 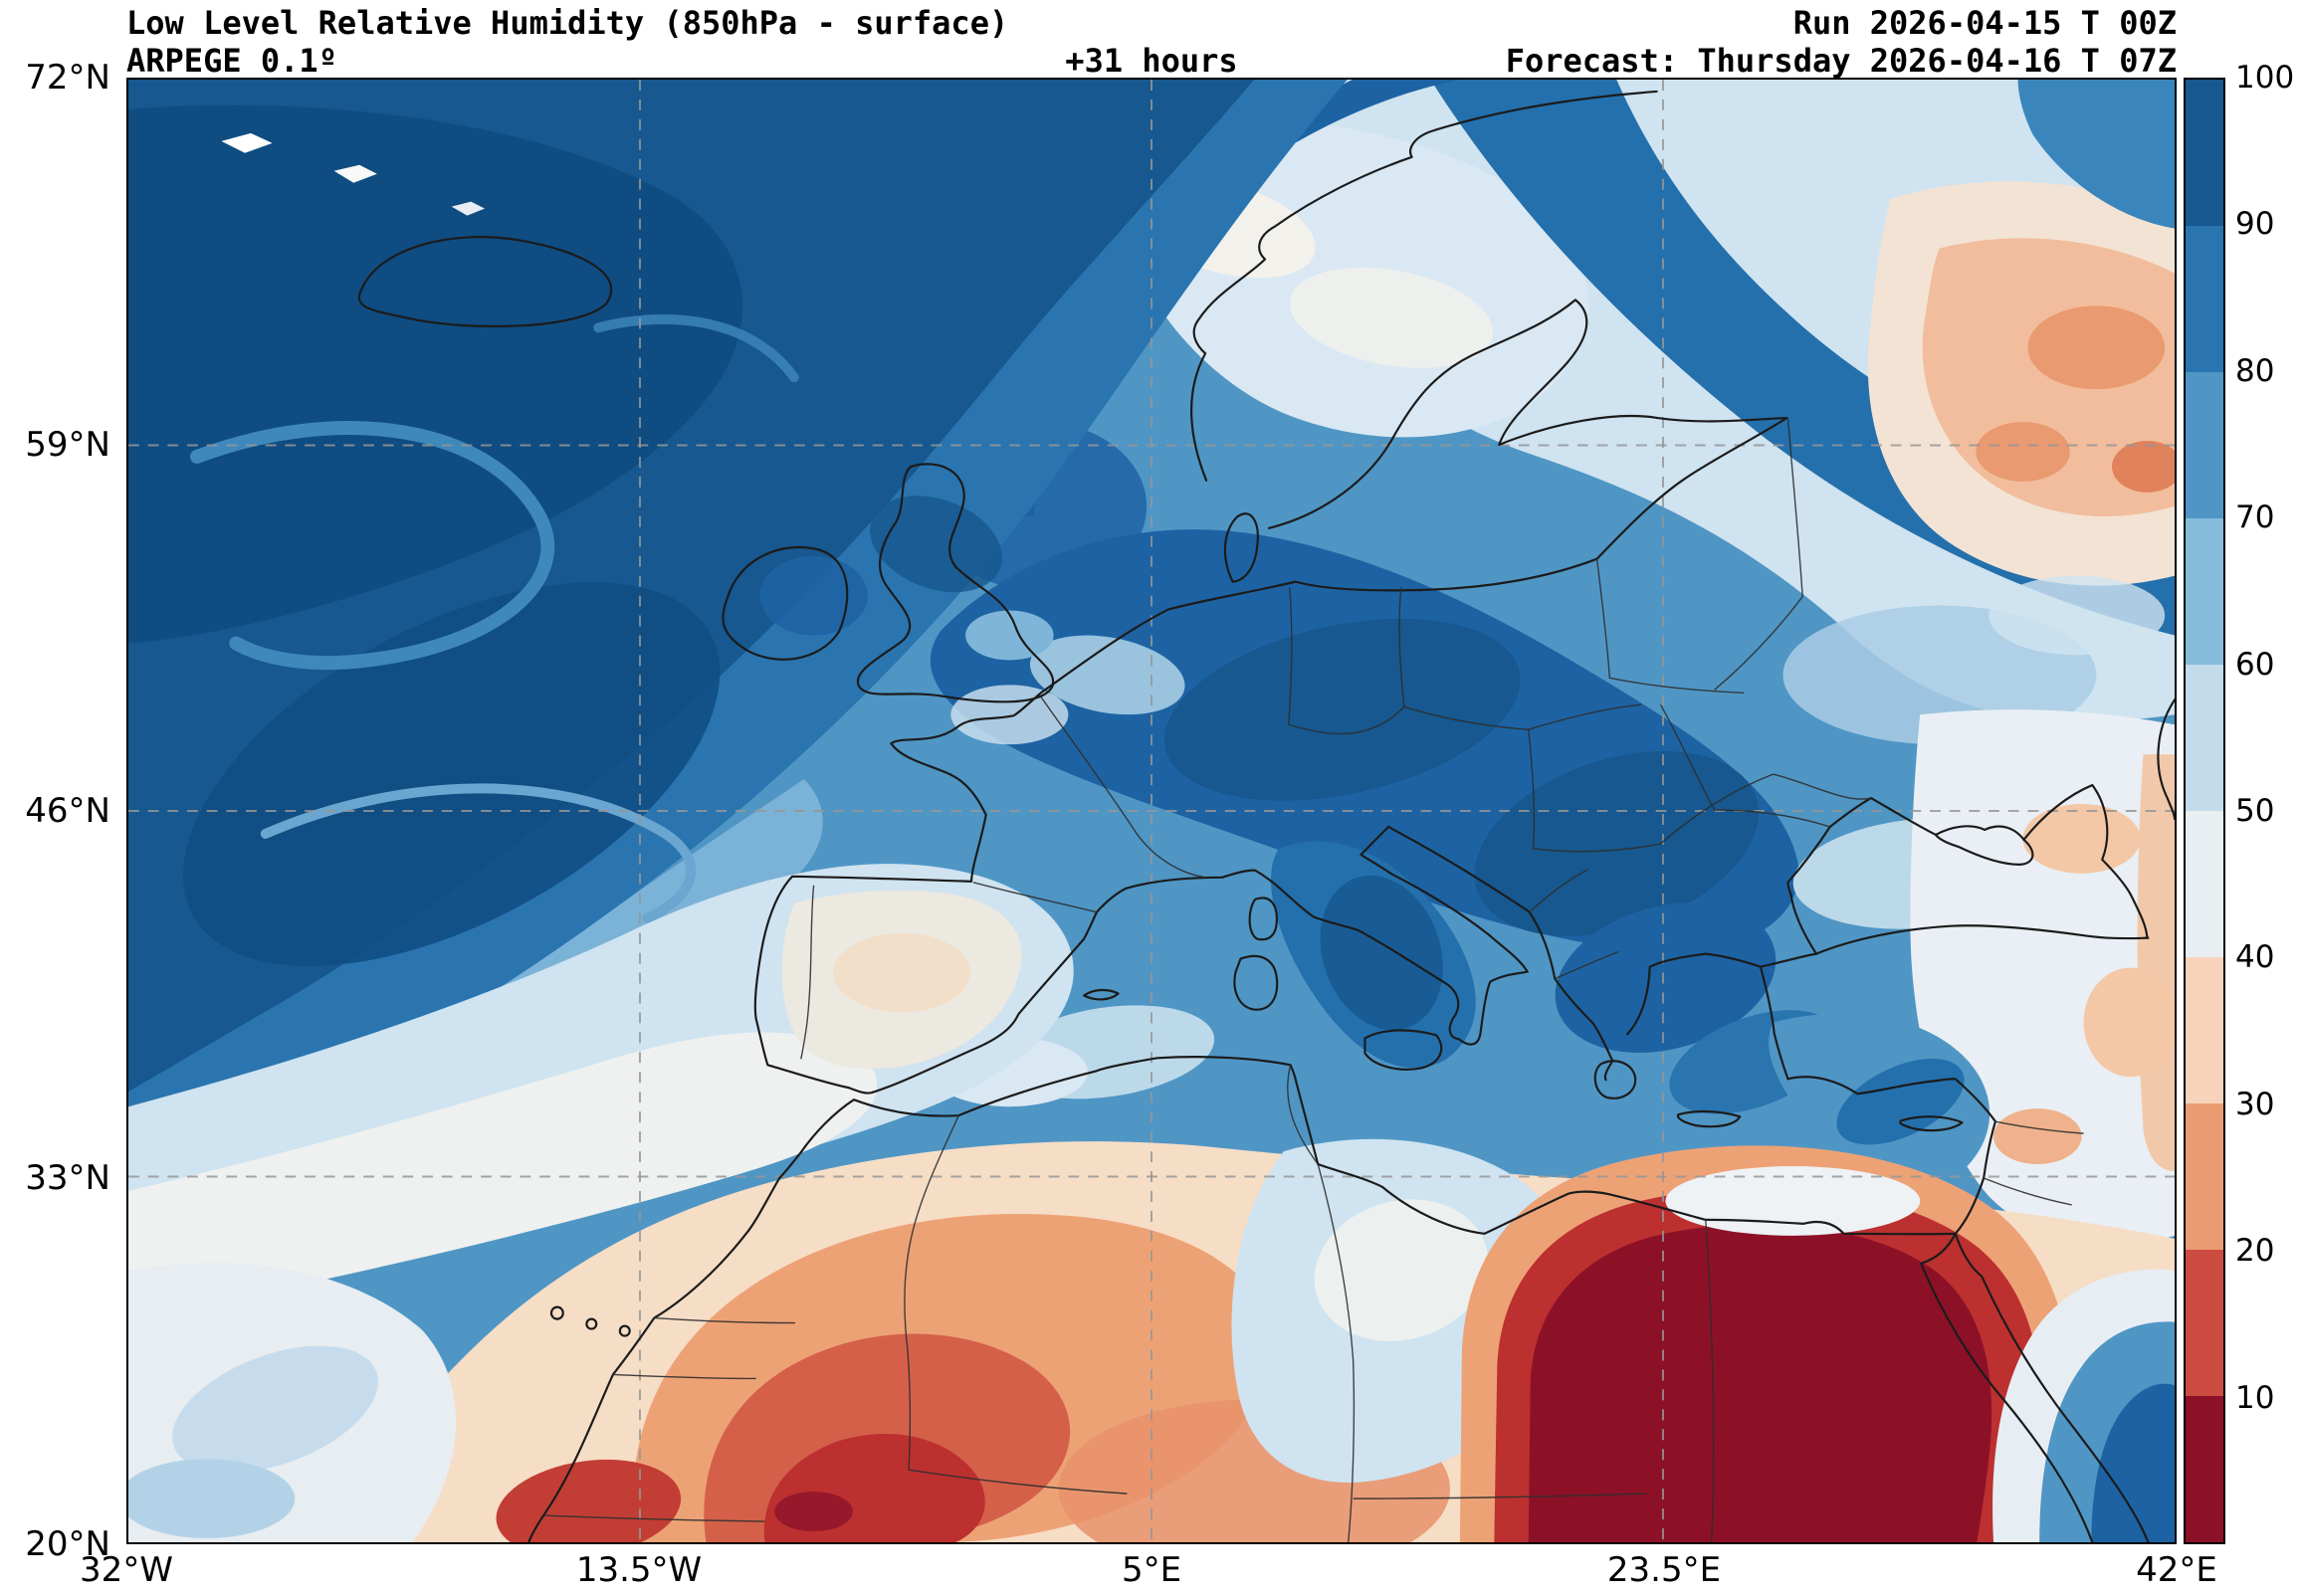 I want to click on colorbar-tick-label: 90, so click(x=2255, y=225).